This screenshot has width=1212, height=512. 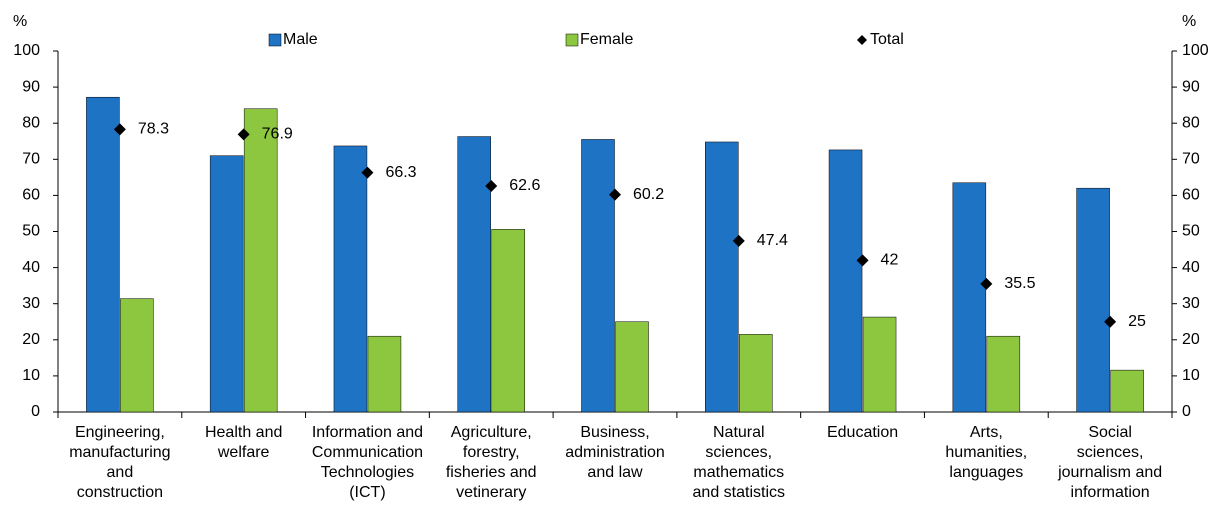 What do you see at coordinates (524, 185) in the screenshot?
I see `value-label: 62.6` at bounding box center [524, 185].